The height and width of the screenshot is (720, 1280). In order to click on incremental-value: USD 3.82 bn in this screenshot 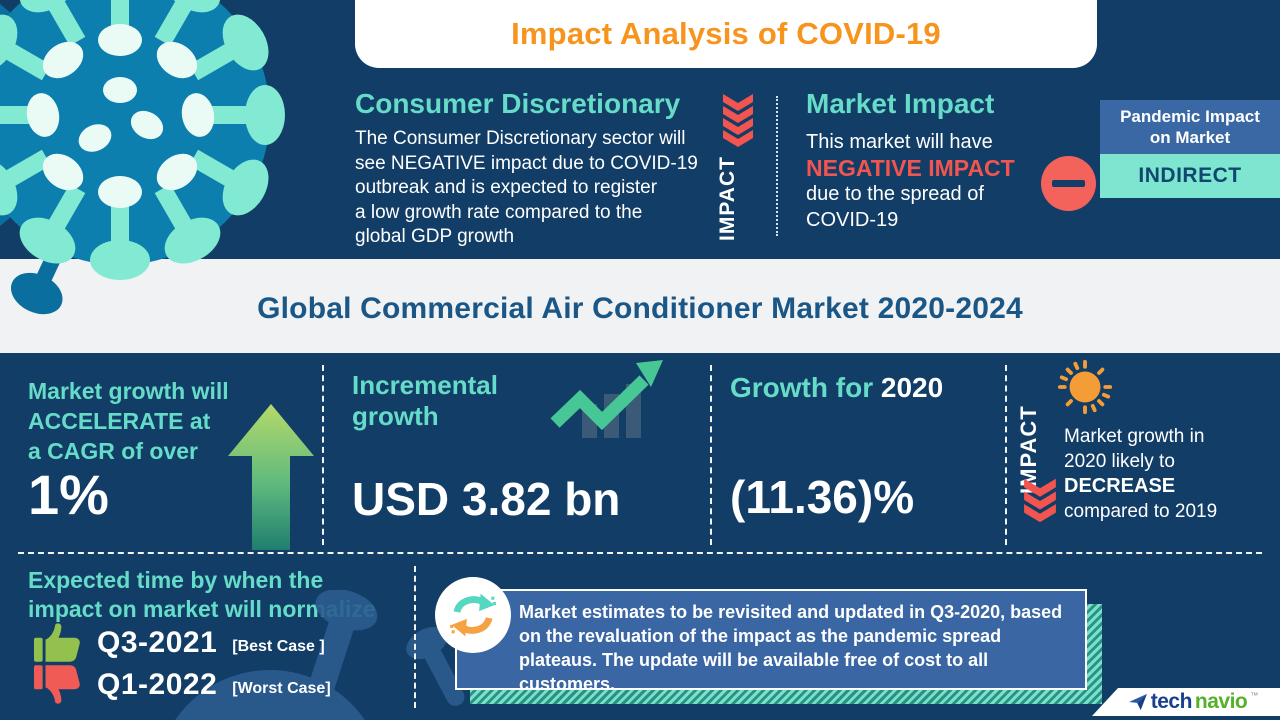, I will do `click(486, 499)`.